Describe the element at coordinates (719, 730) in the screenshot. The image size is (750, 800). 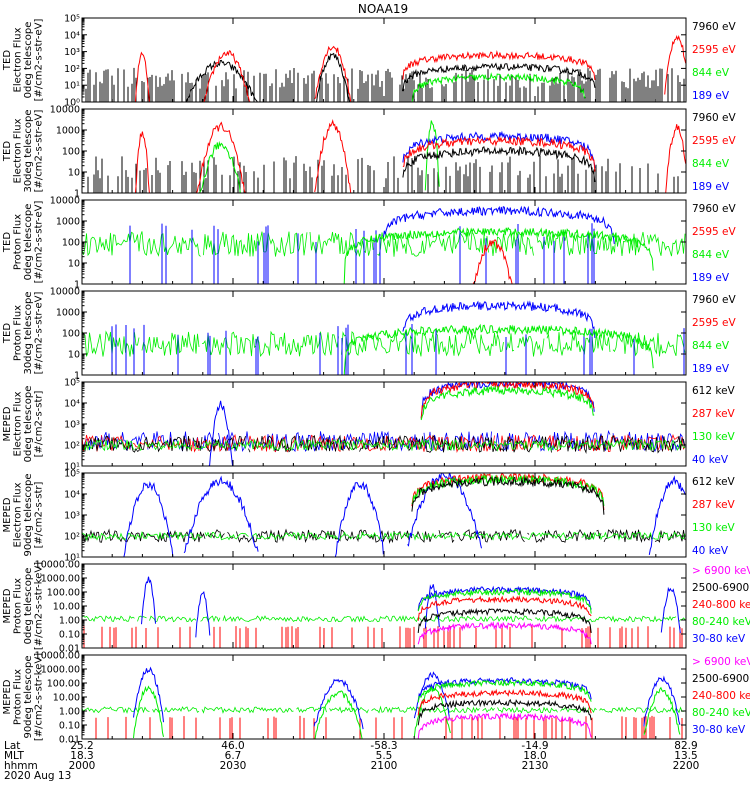
I see `legend-entry-blue: 30-80 keV` at that location.